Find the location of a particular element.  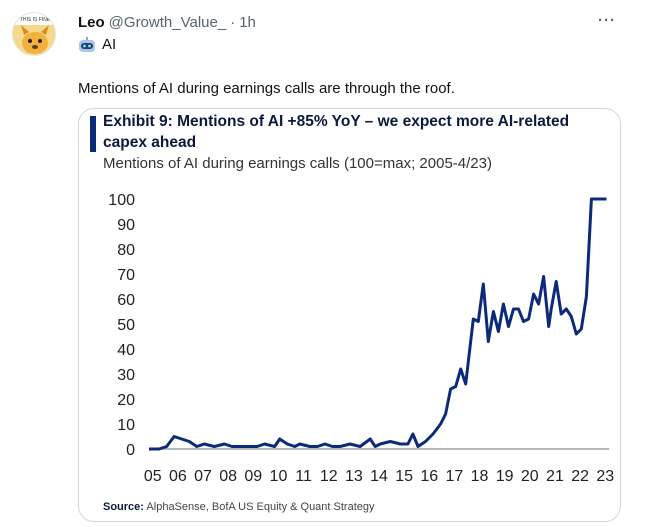

x-tick-label: 05 is located at coordinates (153, 476).